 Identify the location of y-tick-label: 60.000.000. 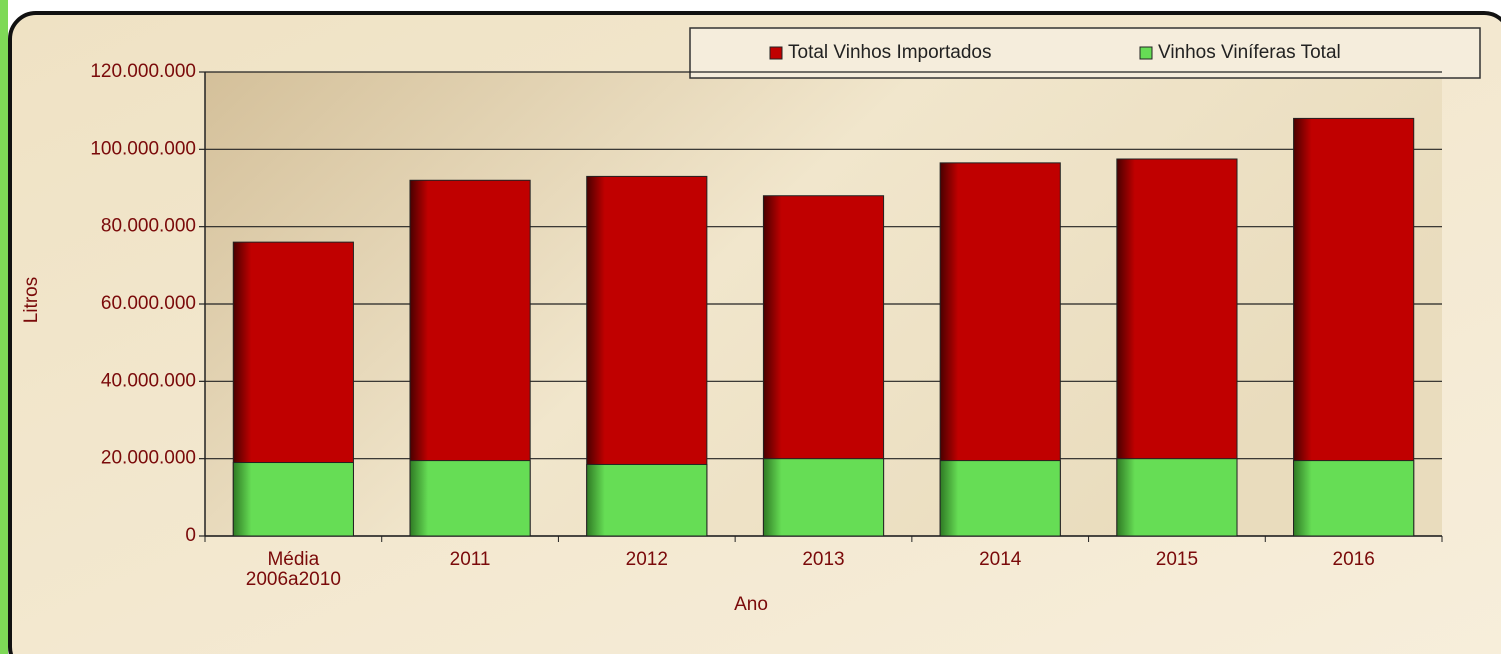
(148, 303).